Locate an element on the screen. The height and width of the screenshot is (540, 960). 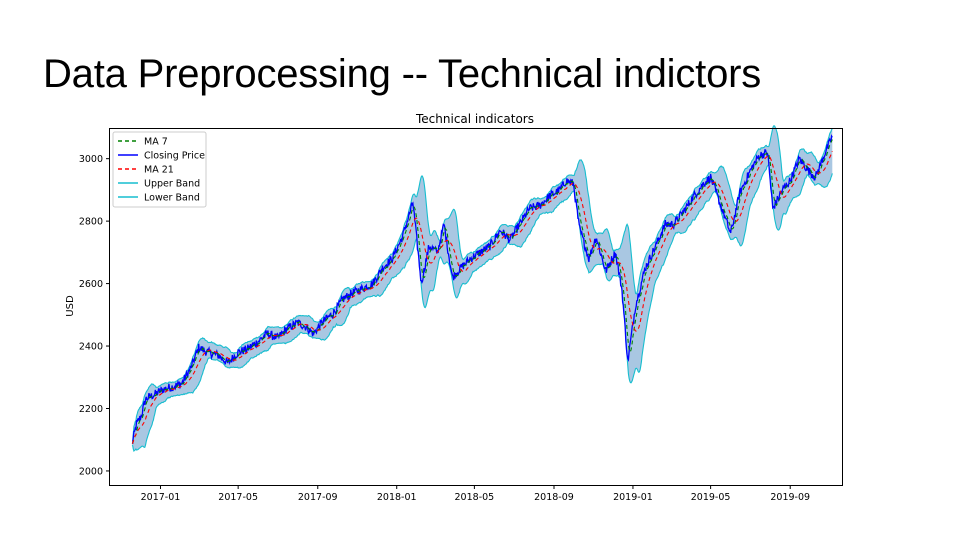
legend-box is located at coordinates (159, 169).